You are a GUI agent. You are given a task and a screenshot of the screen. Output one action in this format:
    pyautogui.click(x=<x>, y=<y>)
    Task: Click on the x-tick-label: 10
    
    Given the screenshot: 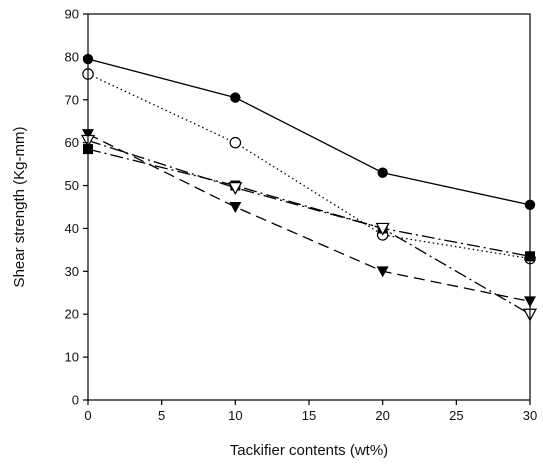 What is the action you would take?
    pyautogui.click(x=235, y=415)
    